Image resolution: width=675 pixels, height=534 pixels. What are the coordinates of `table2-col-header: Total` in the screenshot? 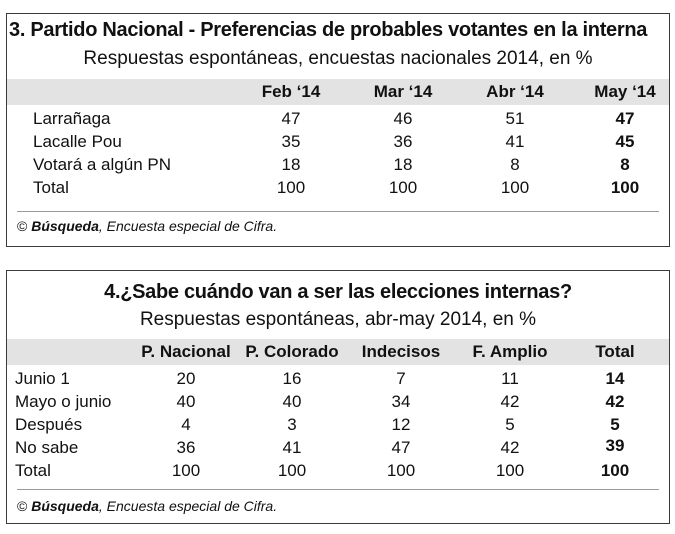 It's located at (615, 351).